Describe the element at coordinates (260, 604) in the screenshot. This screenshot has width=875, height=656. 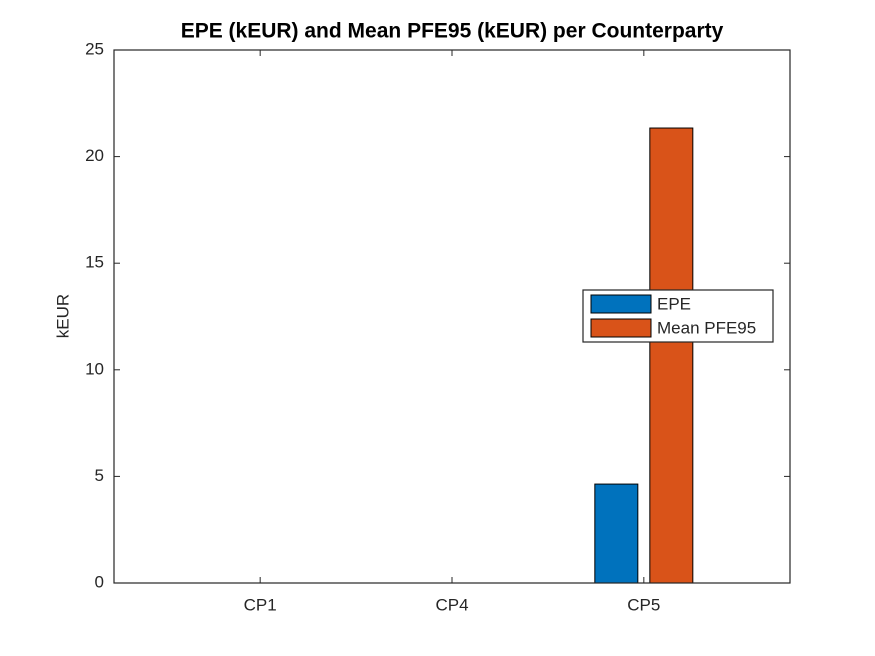
I see `x-tick-label: CP1` at that location.